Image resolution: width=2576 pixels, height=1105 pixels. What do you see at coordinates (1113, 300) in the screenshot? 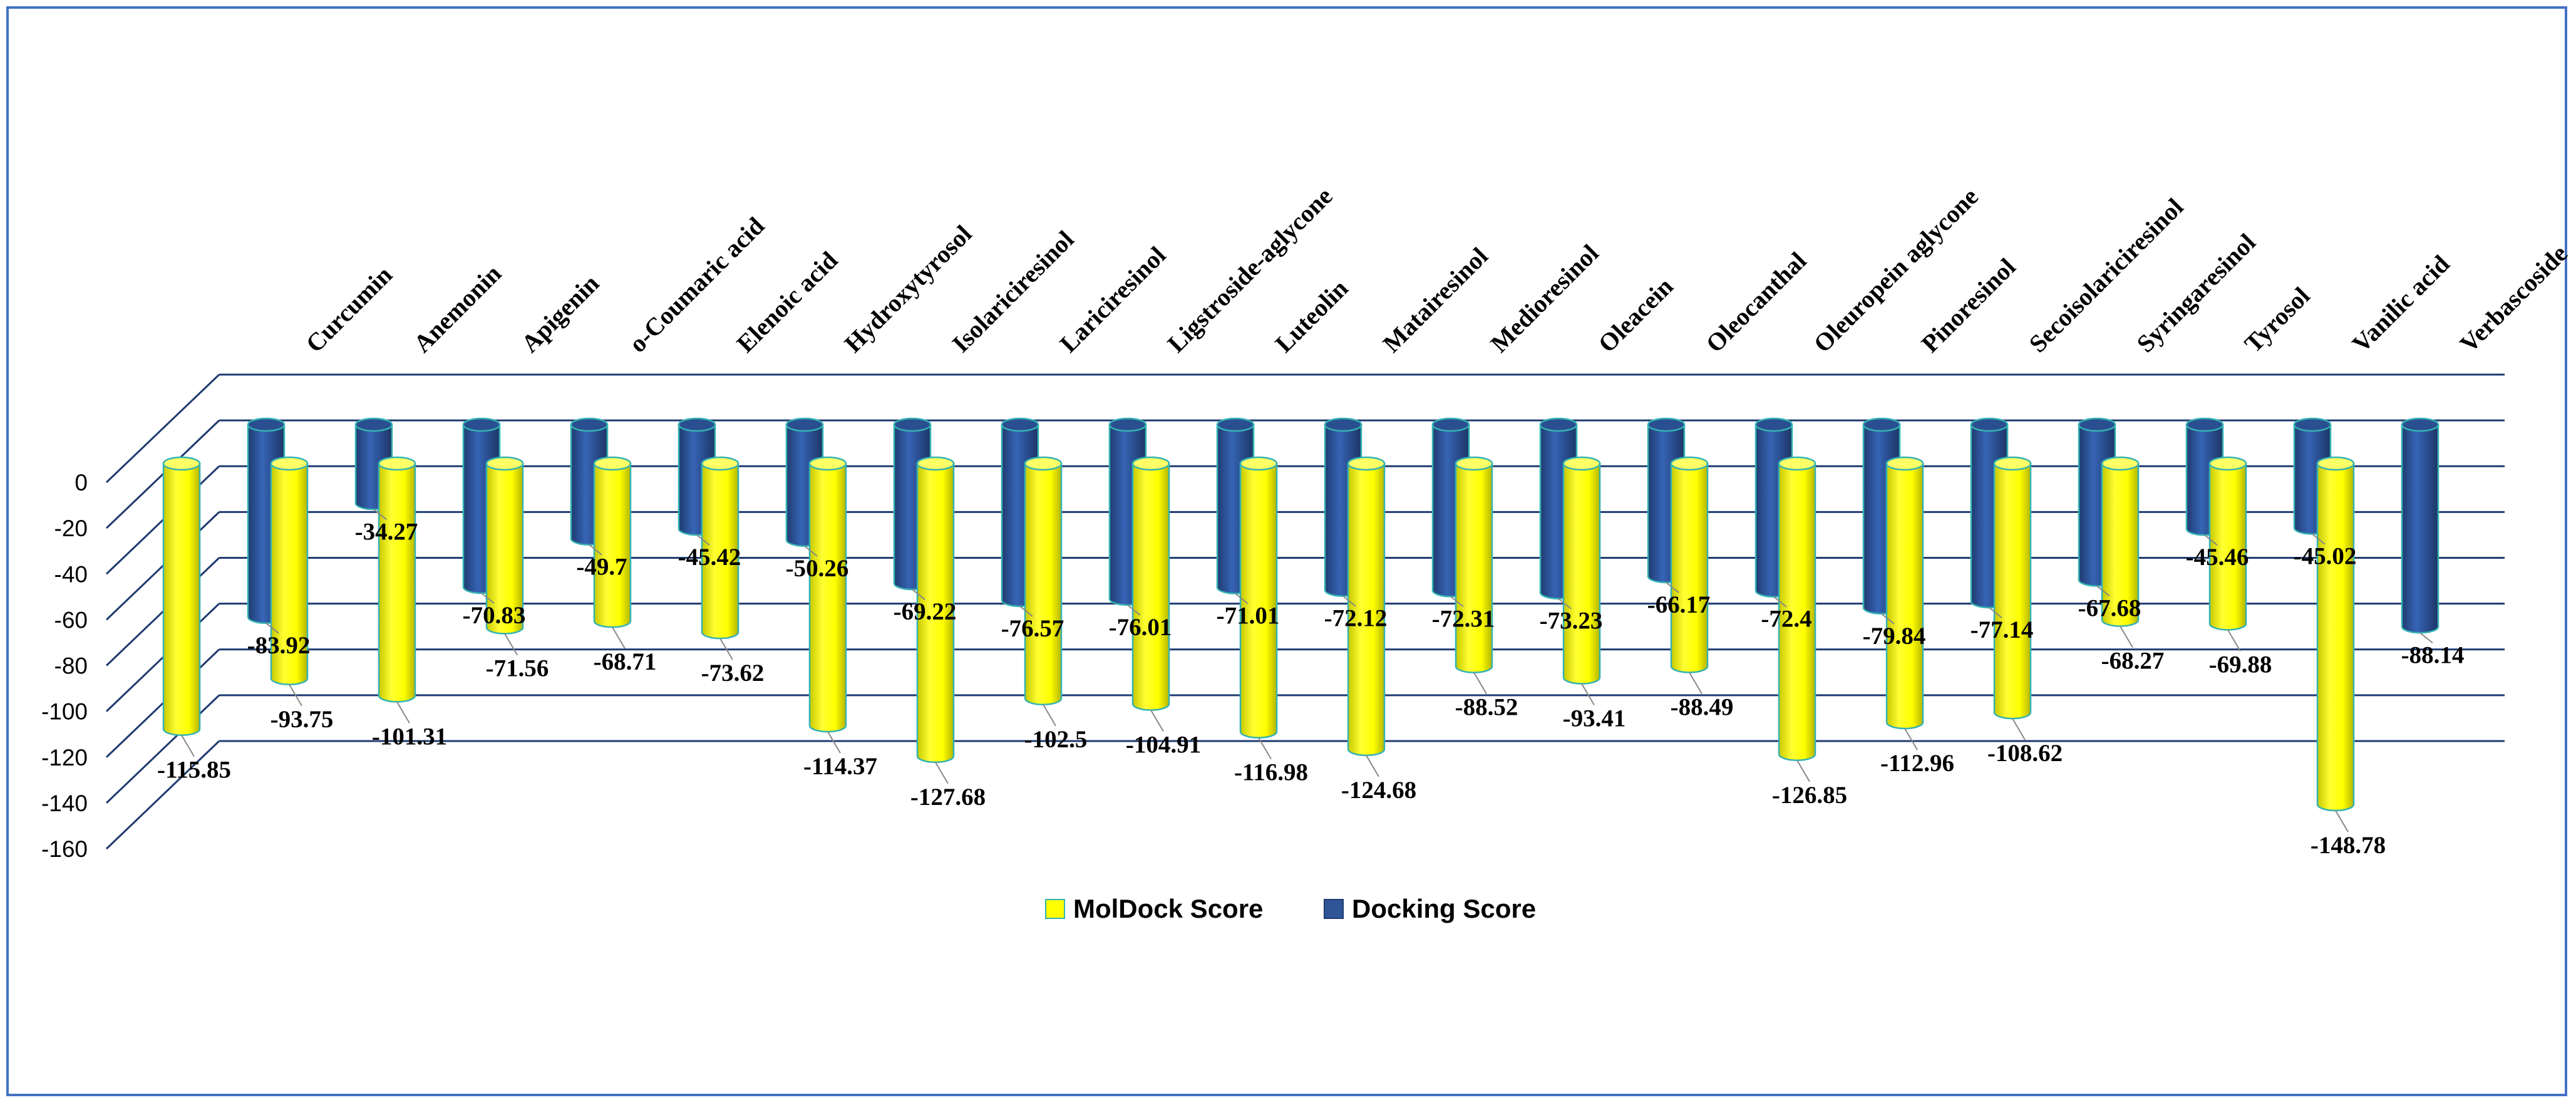
I see `category-label: Lariciresinol` at bounding box center [1113, 300].